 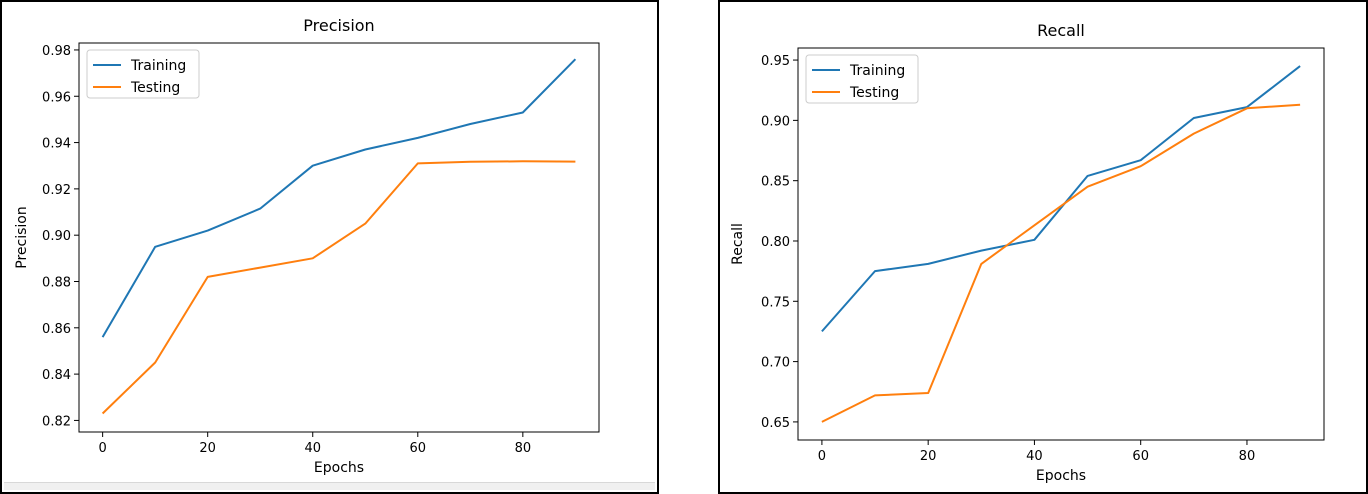 What do you see at coordinates (338, 25) in the screenshot?
I see `chart-title: Precision` at bounding box center [338, 25].